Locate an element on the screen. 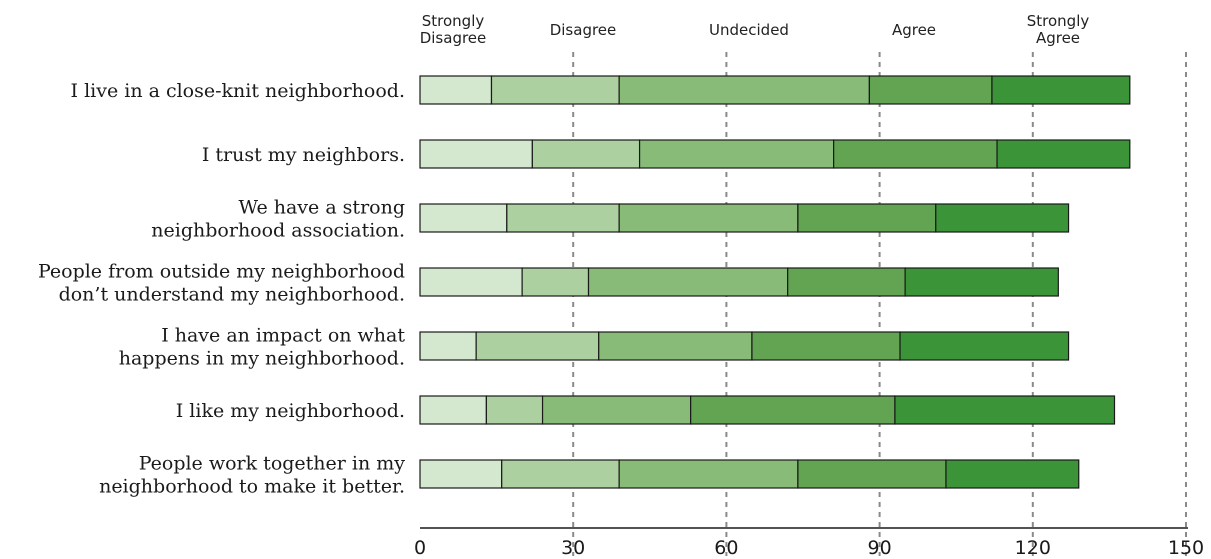 This screenshot has width=1211, height=559. bar-segment-row7-series2 is located at coordinates (560, 474).